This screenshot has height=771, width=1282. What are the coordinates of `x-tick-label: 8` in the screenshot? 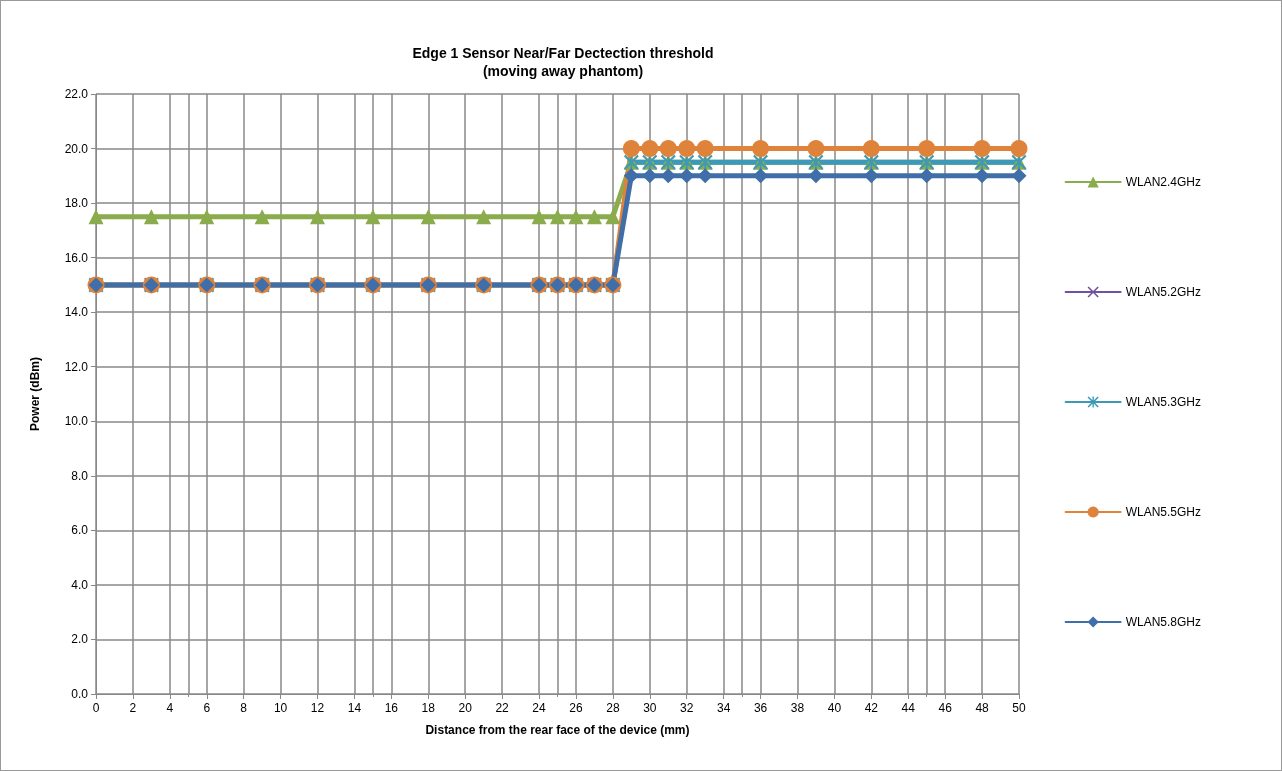 It's located at (244, 708).